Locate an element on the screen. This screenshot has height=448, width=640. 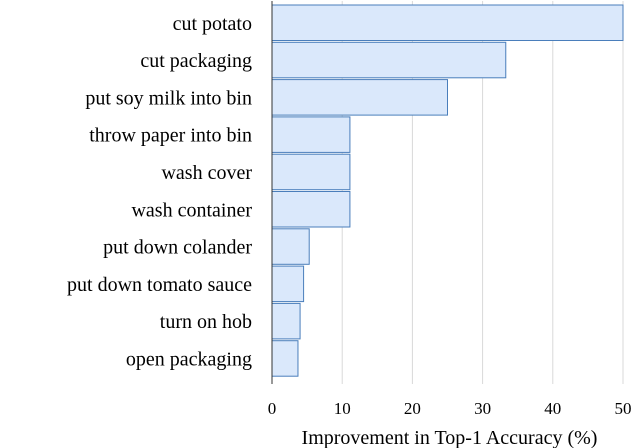
x-tick-labels: 0 10 20 30 40 50 is located at coordinates (450, 408).